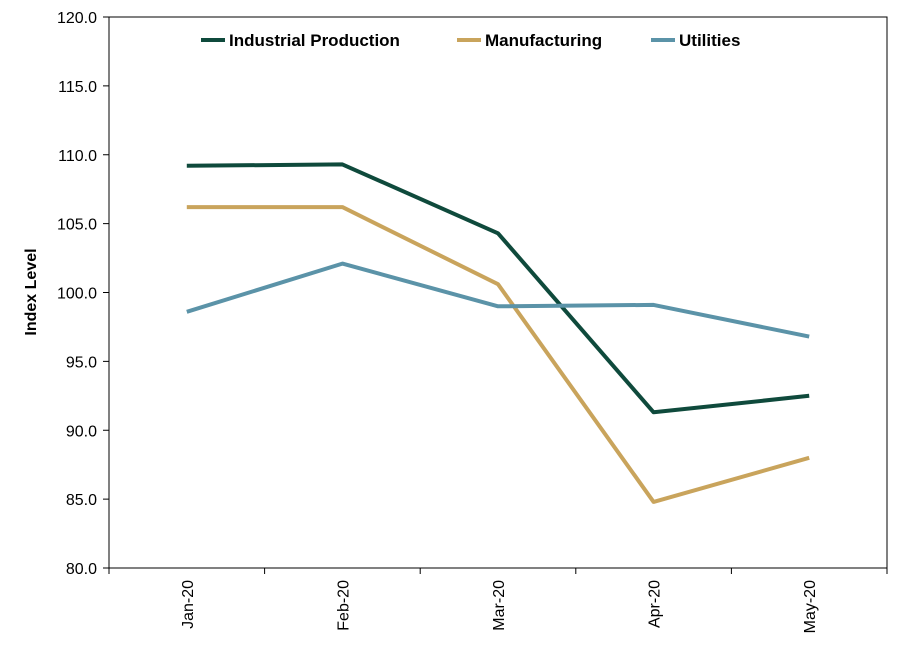 This screenshot has width=900, height=653. Describe the element at coordinates (81, 362) in the screenshot. I see `y-tick-label: 95.0` at that location.